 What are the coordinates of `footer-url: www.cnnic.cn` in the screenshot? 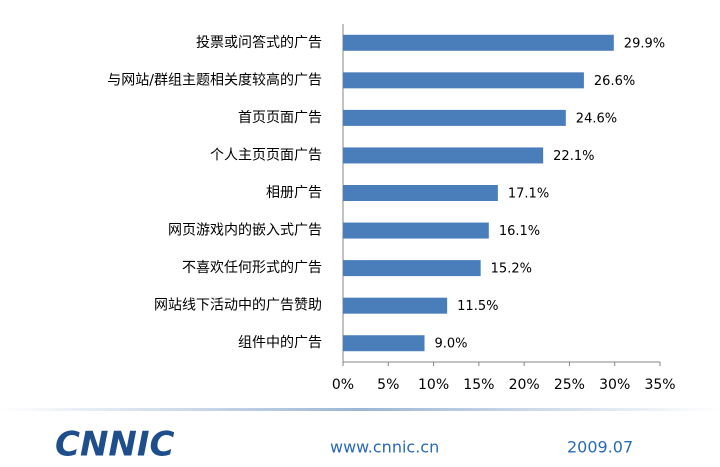 It's located at (384, 447).